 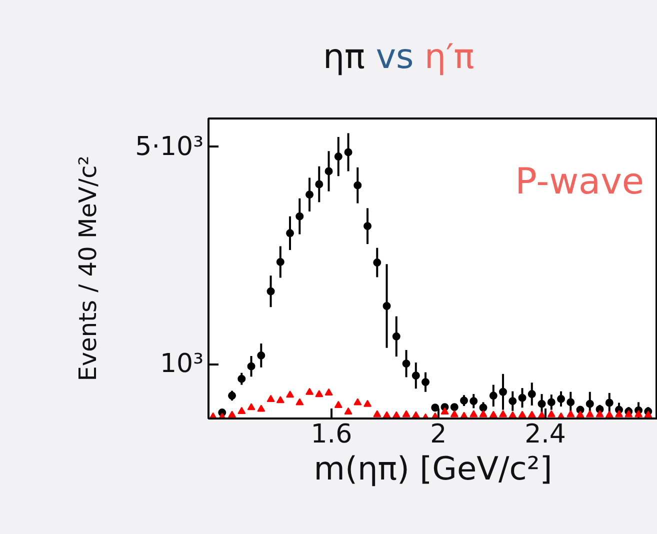 What do you see at coordinates (438, 435) in the screenshot?
I see `x-tick-label: 2` at bounding box center [438, 435].